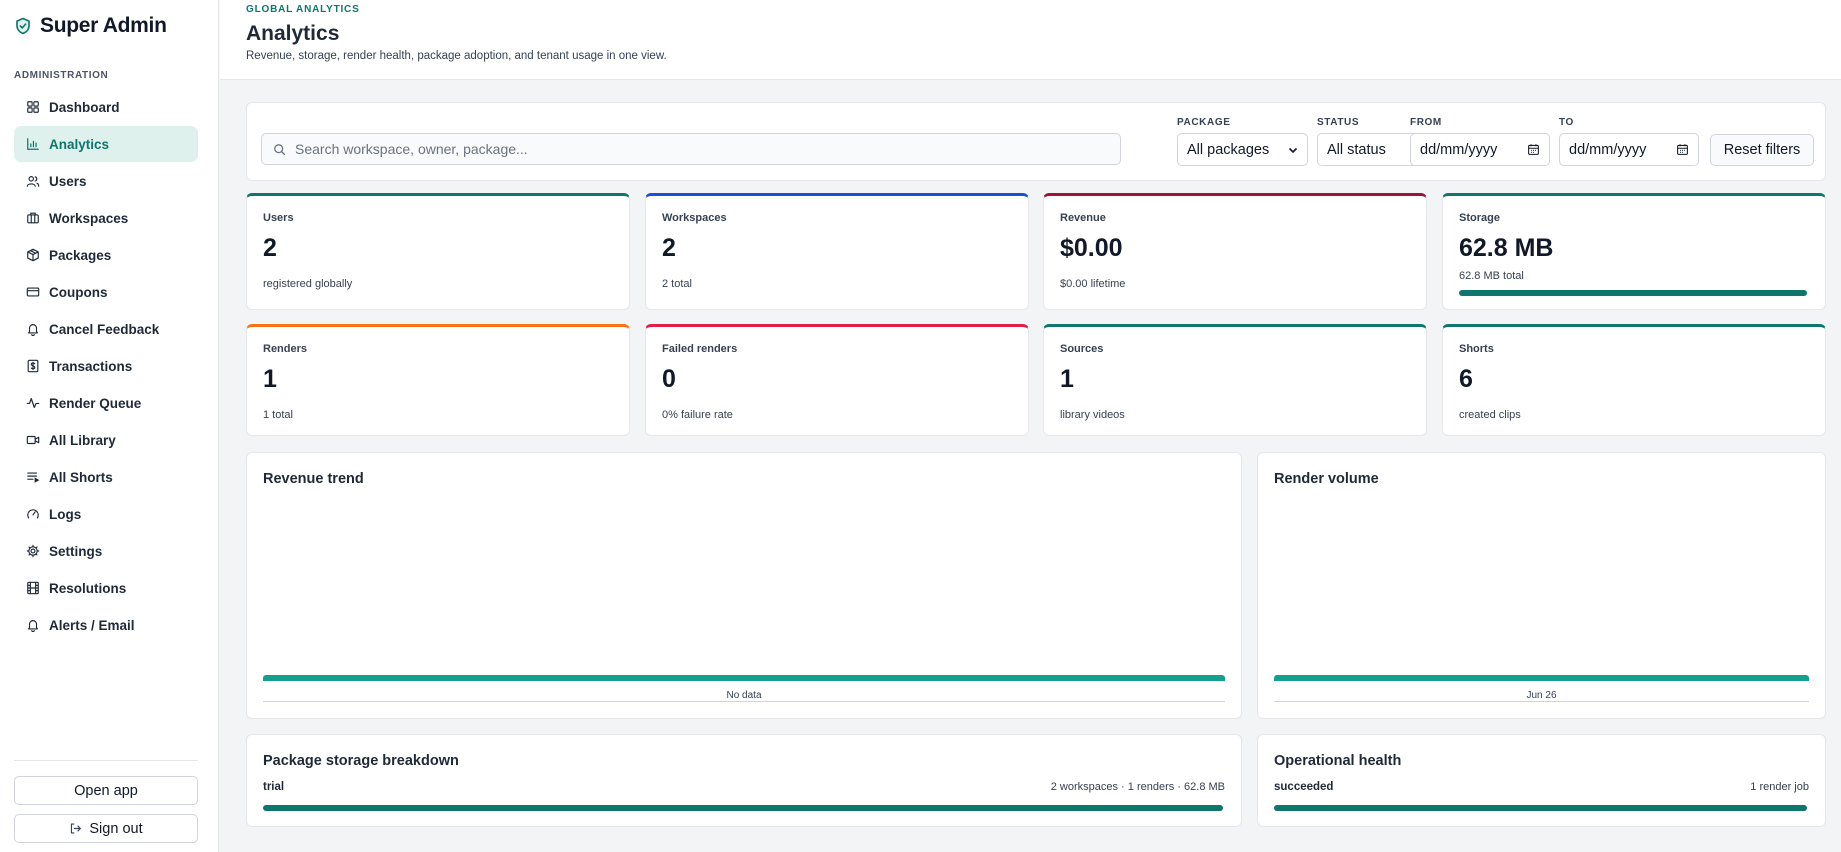 This screenshot has width=1841, height=852. What do you see at coordinates (1541, 695) in the screenshot?
I see `chart-x-label: Jun 26` at bounding box center [1541, 695].